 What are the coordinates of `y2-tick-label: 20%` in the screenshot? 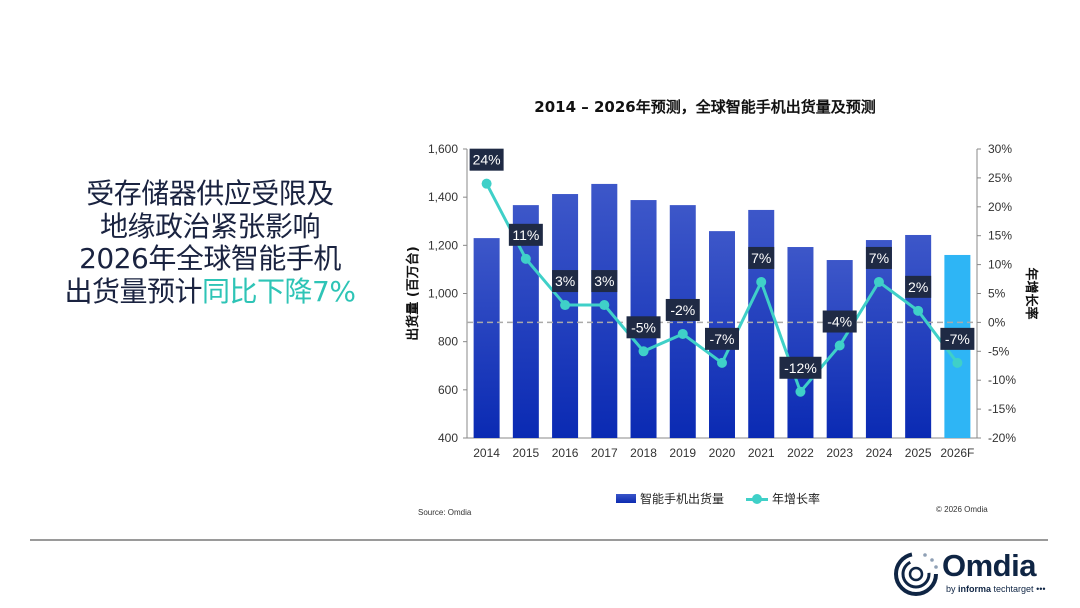 It's located at (1000, 207).